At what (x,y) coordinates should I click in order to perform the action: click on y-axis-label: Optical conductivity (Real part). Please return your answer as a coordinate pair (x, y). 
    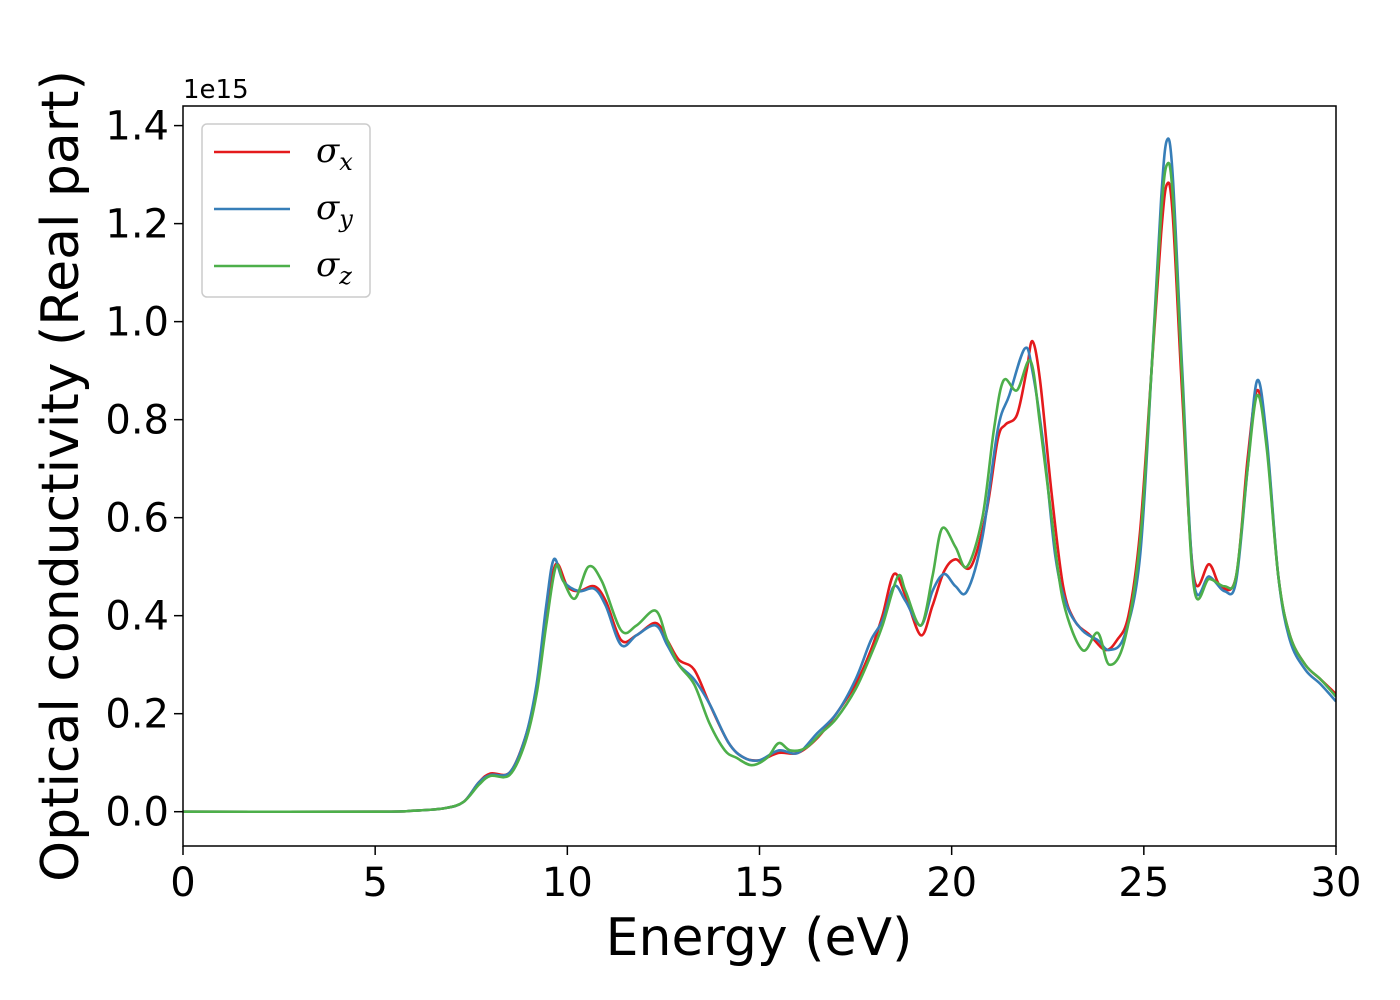
    Looking at the image, I should click on (61, 476).